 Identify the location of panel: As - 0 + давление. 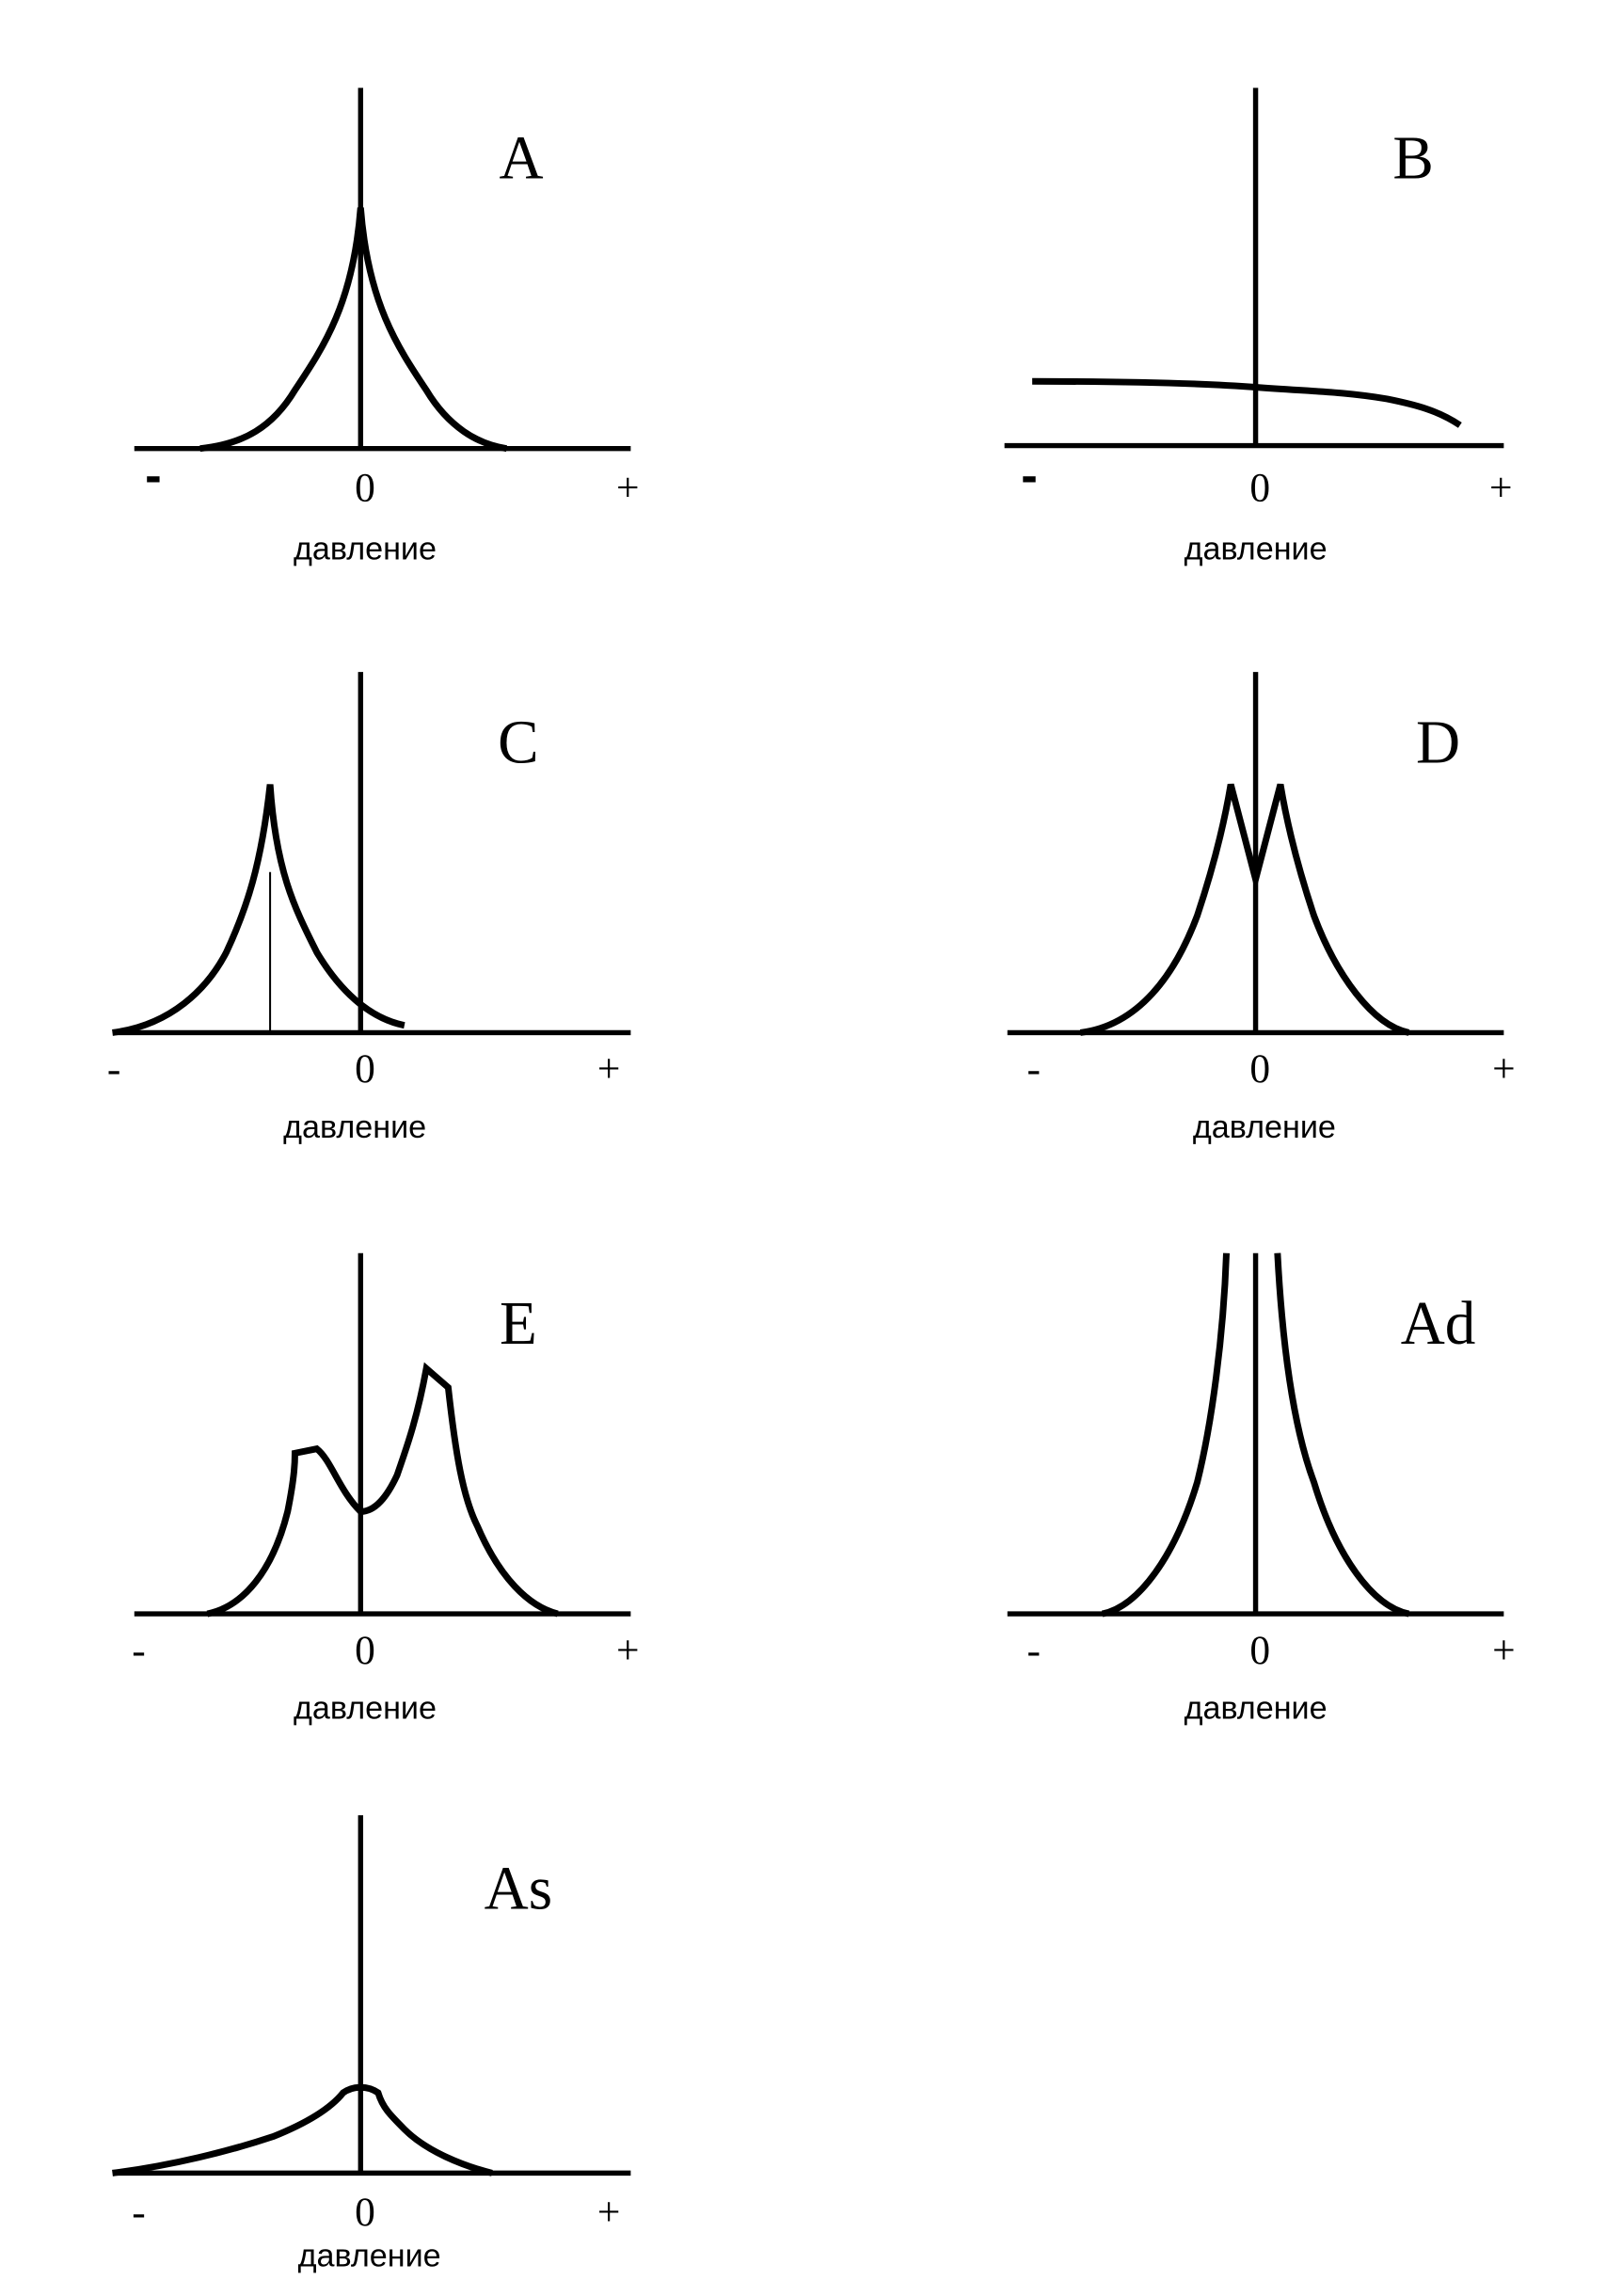
(371, 2044).